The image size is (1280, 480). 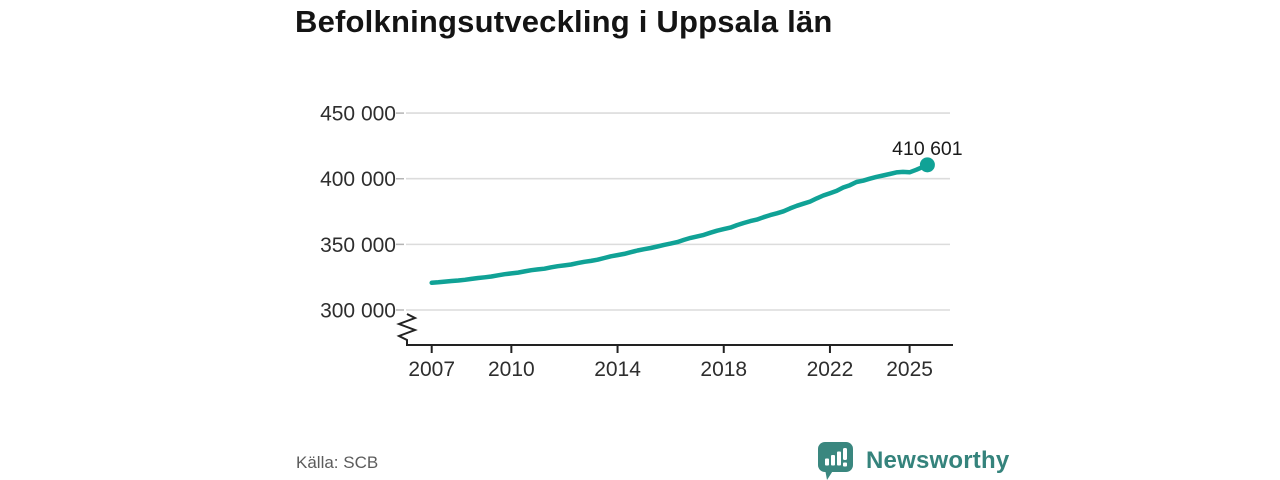 I want to click on x-tick-label: 2022, so click(x=830, y=369).